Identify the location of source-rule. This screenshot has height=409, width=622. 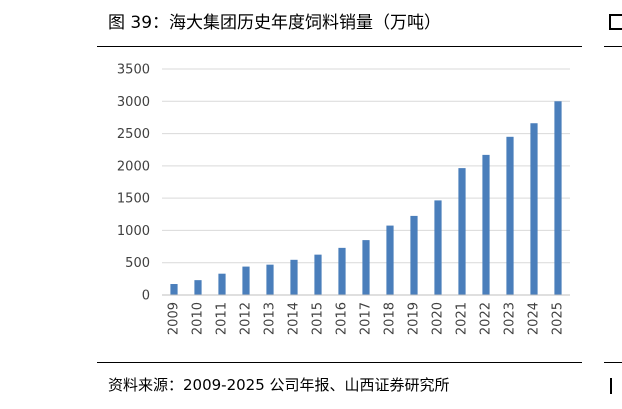
(339, 362).